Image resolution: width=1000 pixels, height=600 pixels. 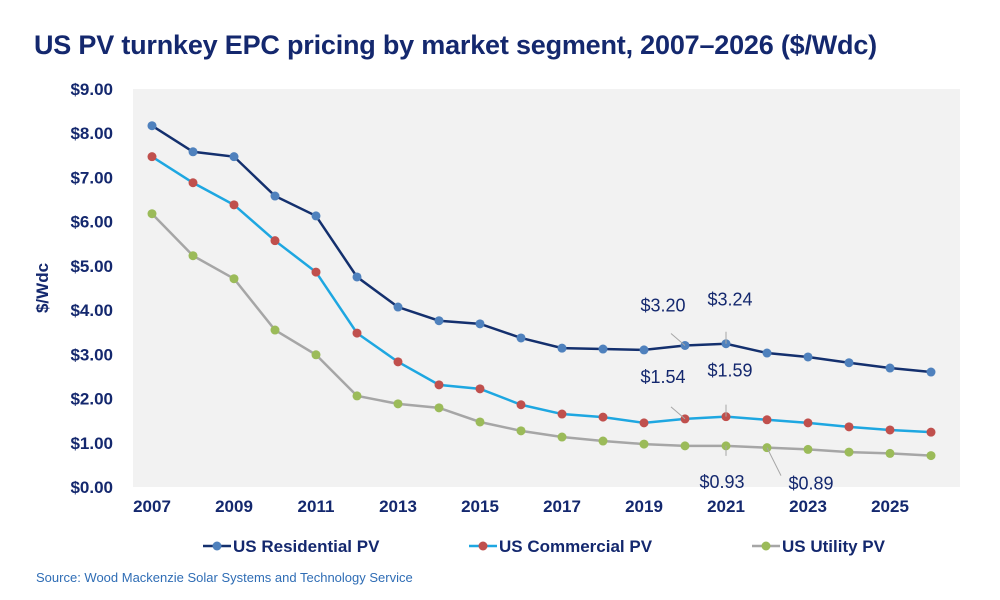 I want to click on x-tick-label: 2007, so click(x=152, y=506).